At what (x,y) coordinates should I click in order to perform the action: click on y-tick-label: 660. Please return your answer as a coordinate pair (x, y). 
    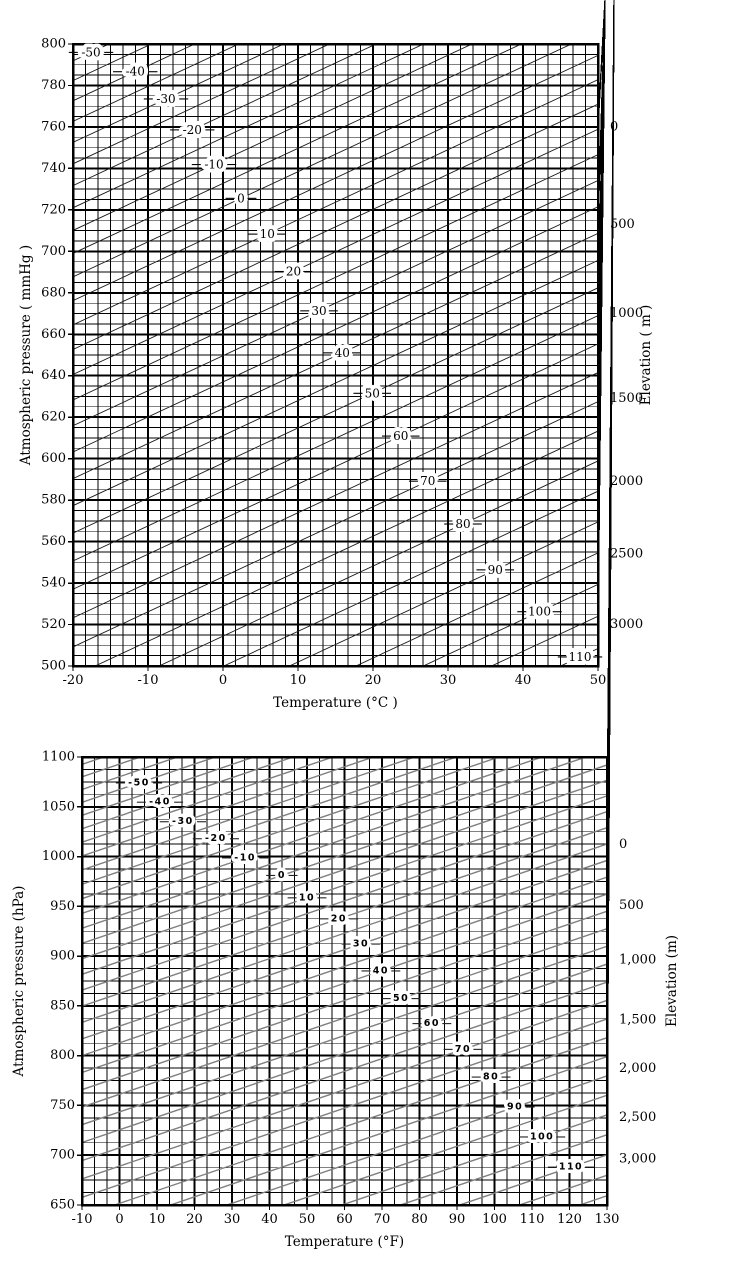
    Looking at the image, I should click on (53, 334).